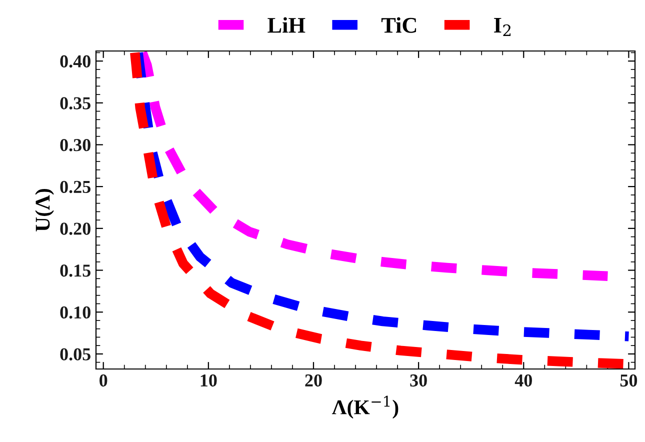 This screenshot has width=645, height=442. I want to click on y-tick-label: 0.25, so click(75, 187).